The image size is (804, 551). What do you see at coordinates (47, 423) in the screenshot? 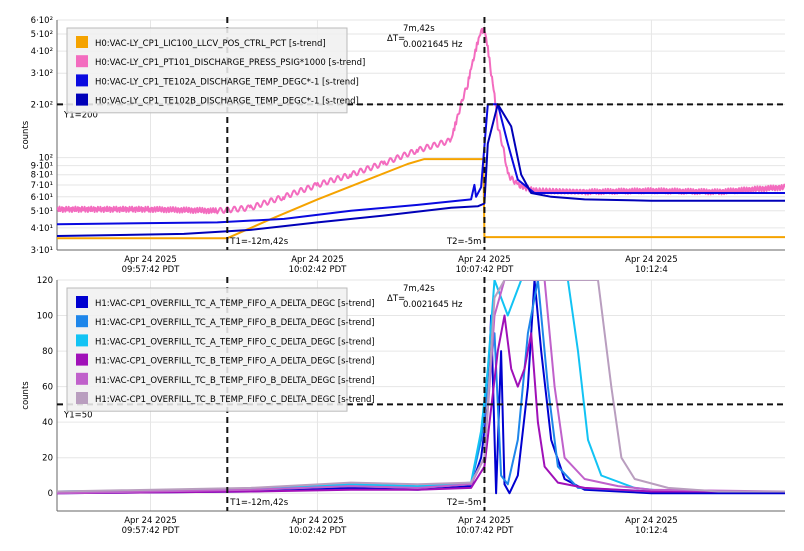
I see `y-tick-label: 40` at bounding box center [47, 423].